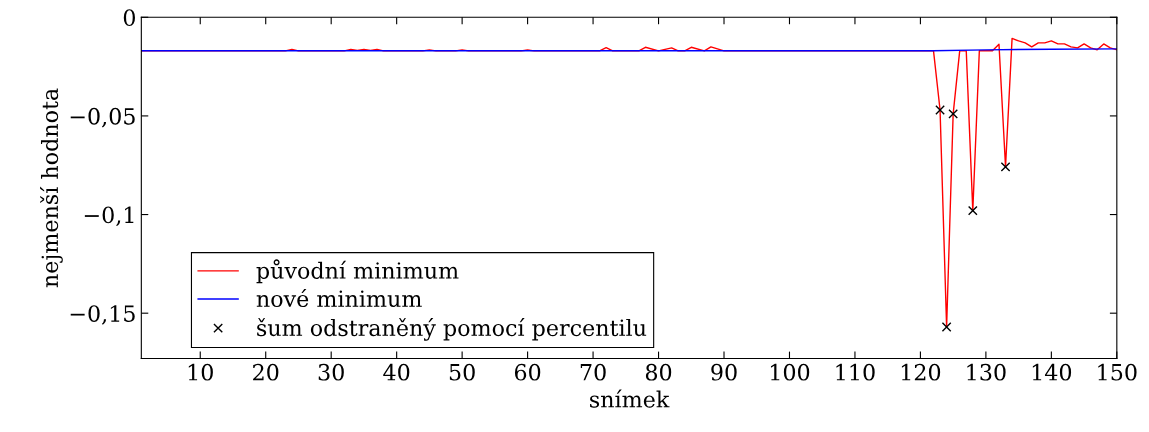 This screenshot has width=1149, height=432. Describe the element at coordinates (921, 372) in the screenshot. I see `x-tick-label: 120` at that location.